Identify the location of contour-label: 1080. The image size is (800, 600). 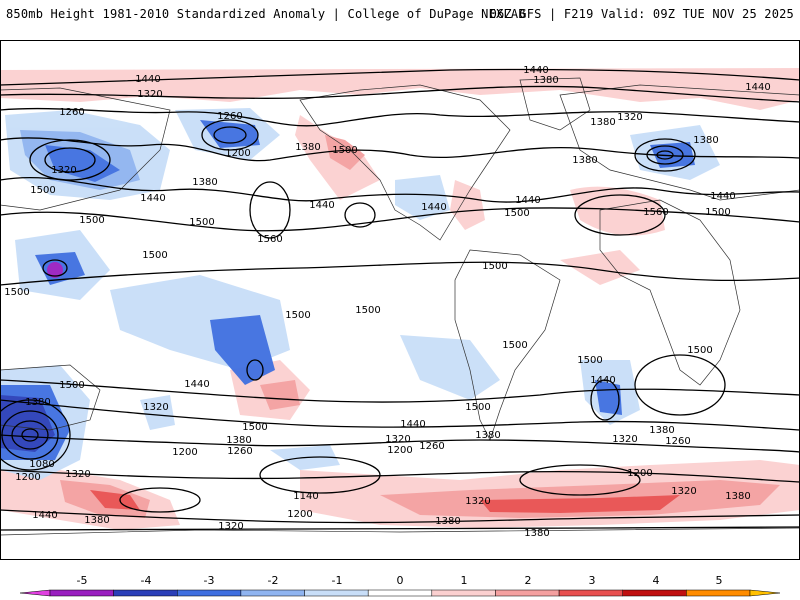
(41, 464).